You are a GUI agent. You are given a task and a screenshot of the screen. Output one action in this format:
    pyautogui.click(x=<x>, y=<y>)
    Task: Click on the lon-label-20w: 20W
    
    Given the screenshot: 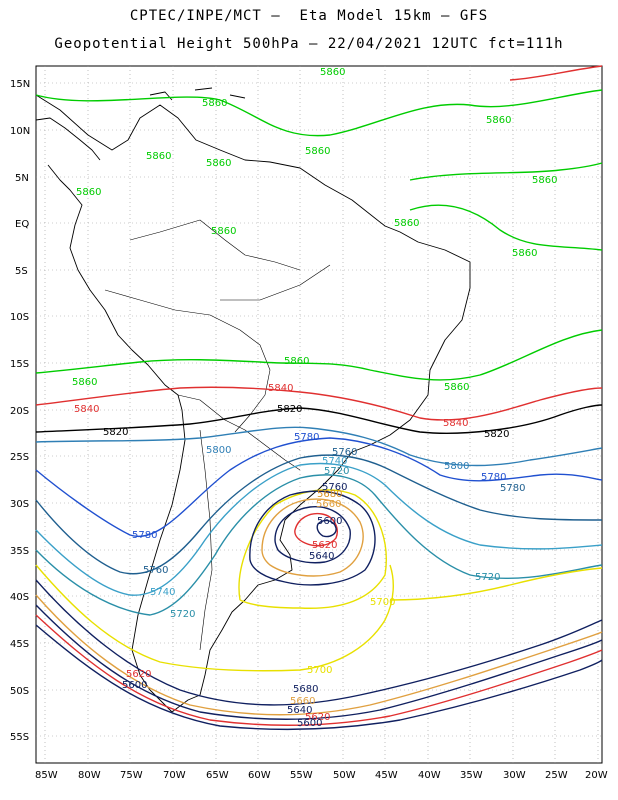 What is the action you would take?
    pyautogui.click(x=596, y=775)
    